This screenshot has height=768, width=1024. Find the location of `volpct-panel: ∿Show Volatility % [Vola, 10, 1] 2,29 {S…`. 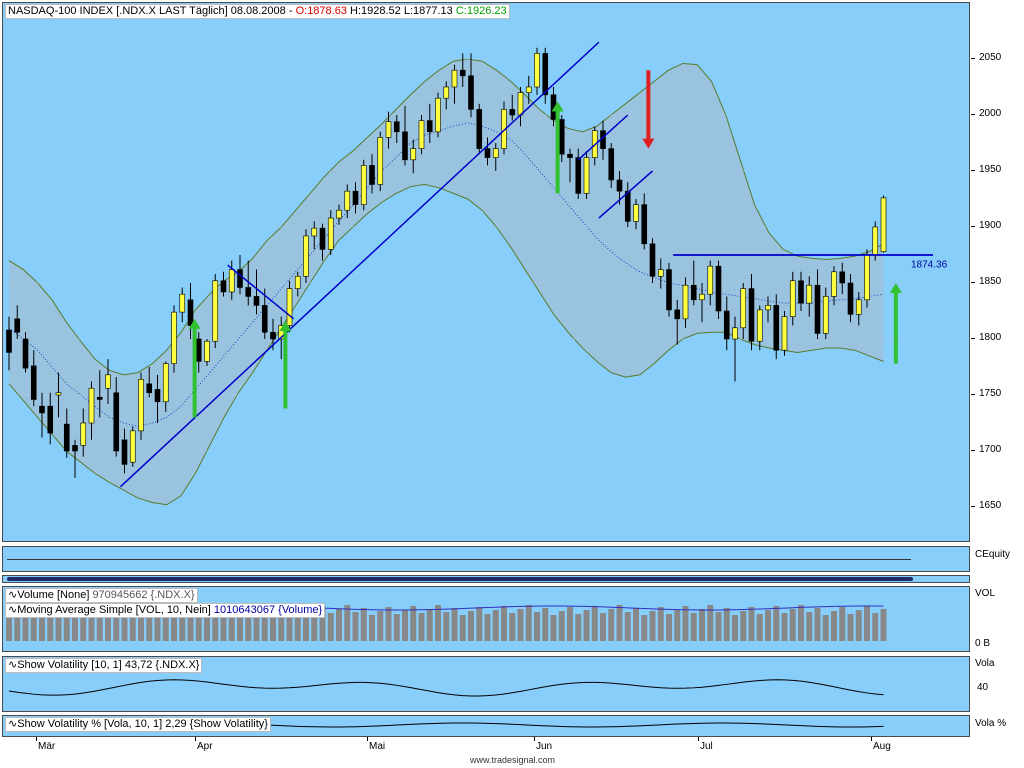

volpct-panel: ∿Show Volatility % [Vola, 10, 1] 2,29 {S… is located at coordinates (486, 726).